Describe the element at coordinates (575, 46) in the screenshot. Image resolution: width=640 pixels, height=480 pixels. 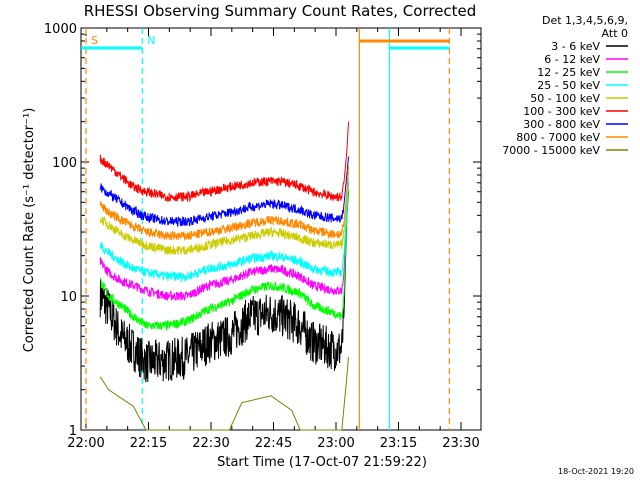
I see `legend-label: 3 - 6 keV` at that location.